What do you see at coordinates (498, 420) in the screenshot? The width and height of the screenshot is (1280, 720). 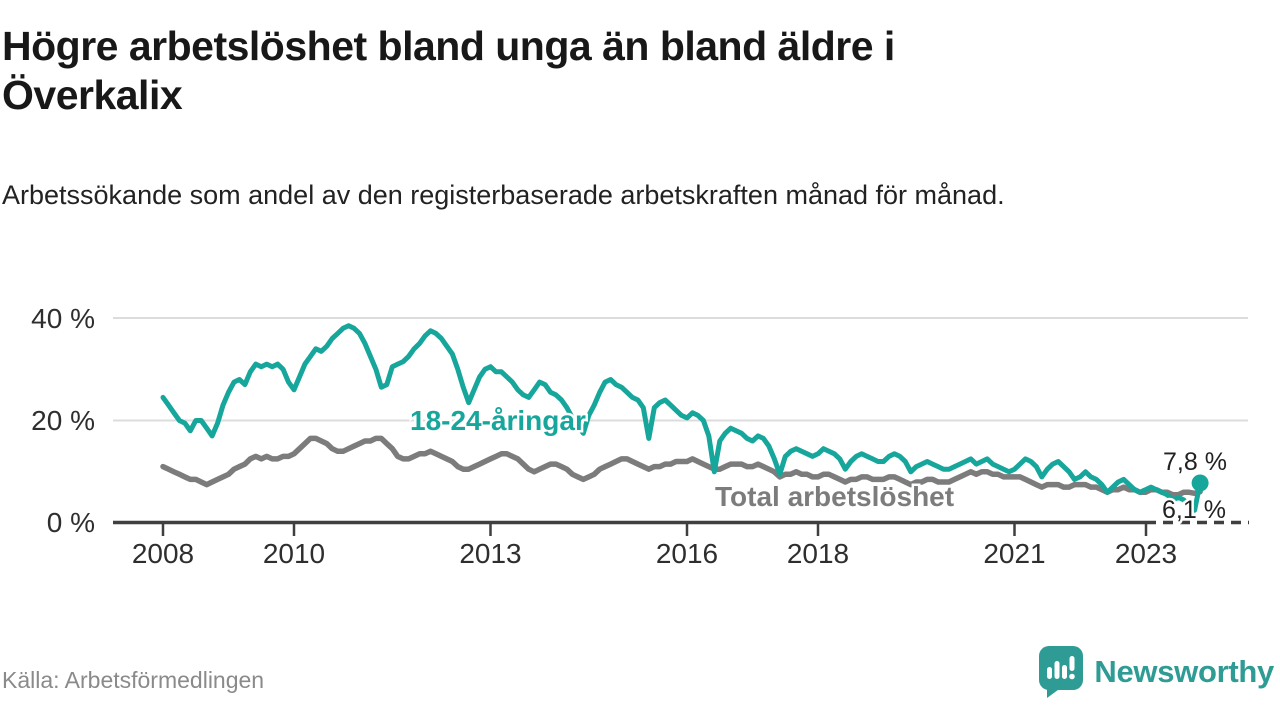 I see `series-label-youth: 18-24-åringar` at bounding box center [498, 420].